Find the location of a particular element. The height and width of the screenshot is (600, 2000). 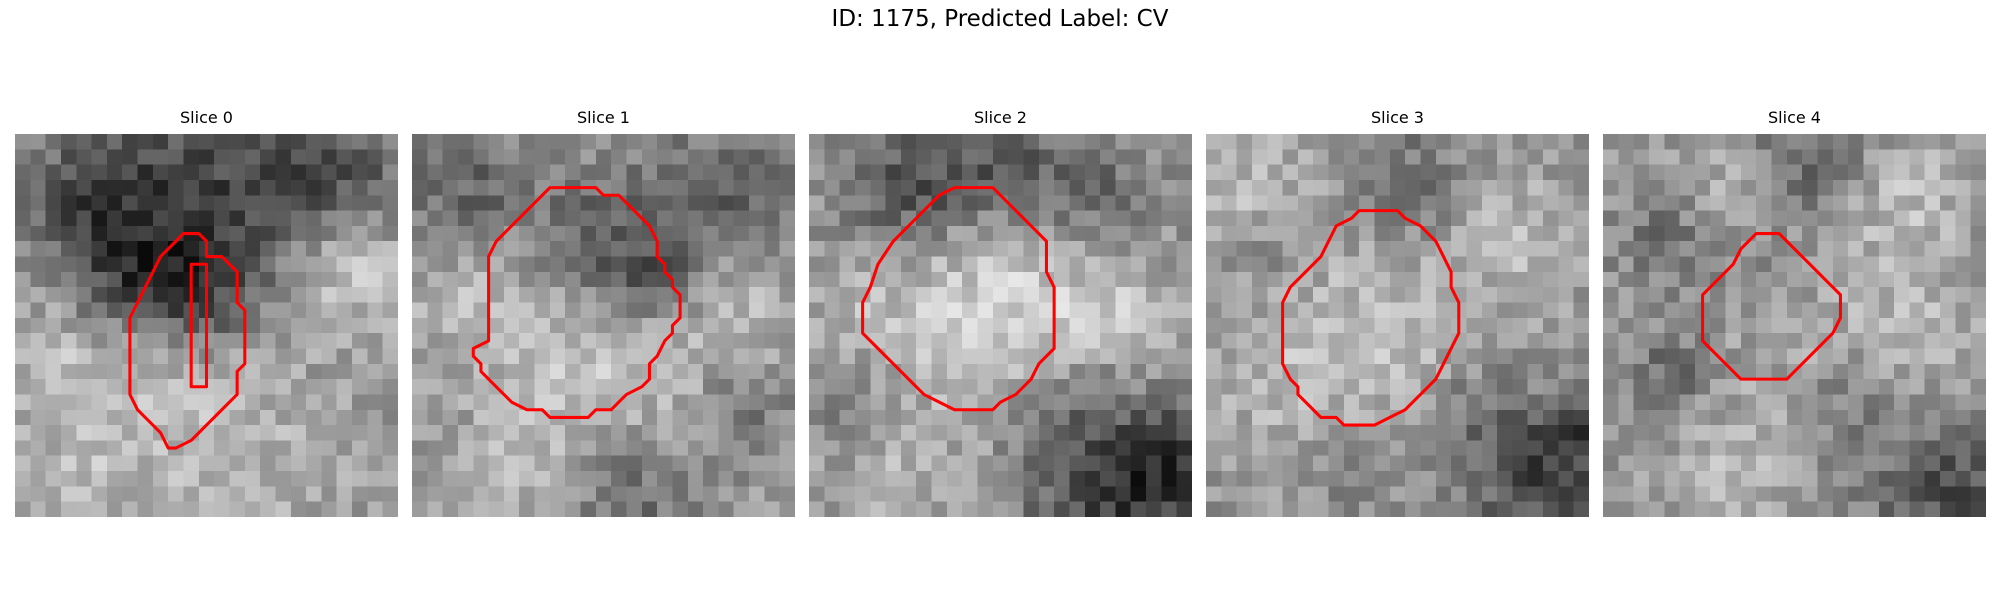

panel-title: Slice 0 is located at coordinates (206, 117).